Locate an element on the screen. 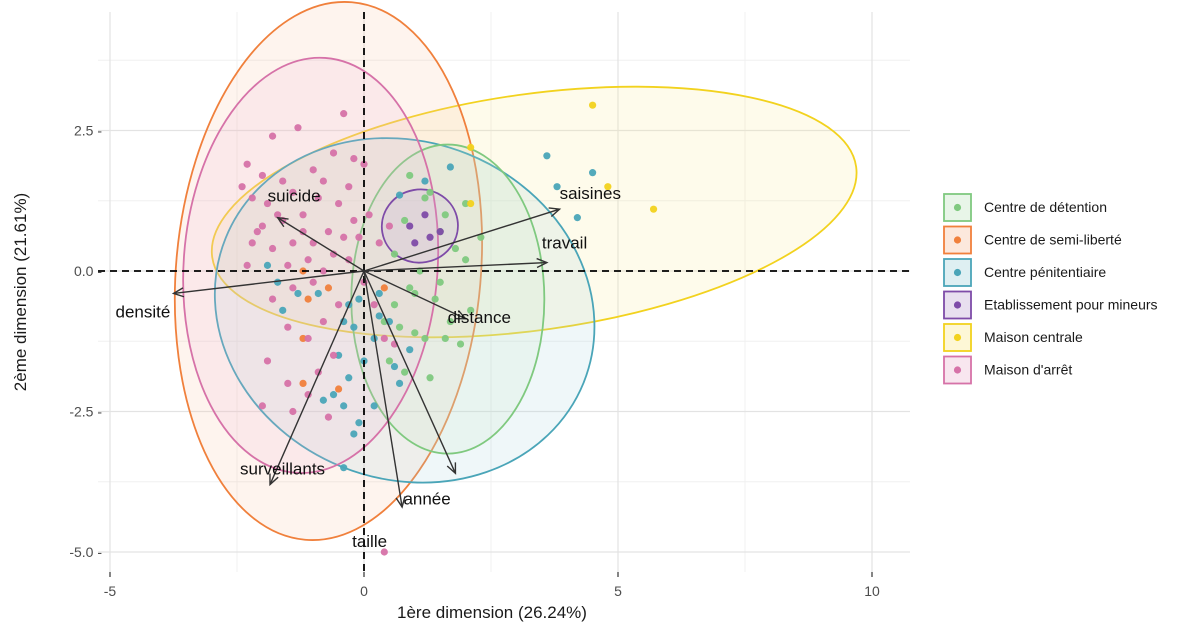 The image size is (1192, 628). arrow-densité is located at coordinates (269, 282).